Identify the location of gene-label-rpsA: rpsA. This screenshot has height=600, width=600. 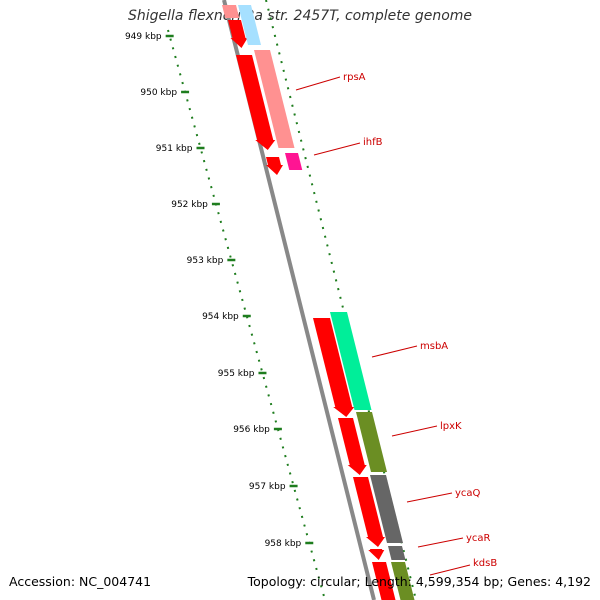
(354, 77).